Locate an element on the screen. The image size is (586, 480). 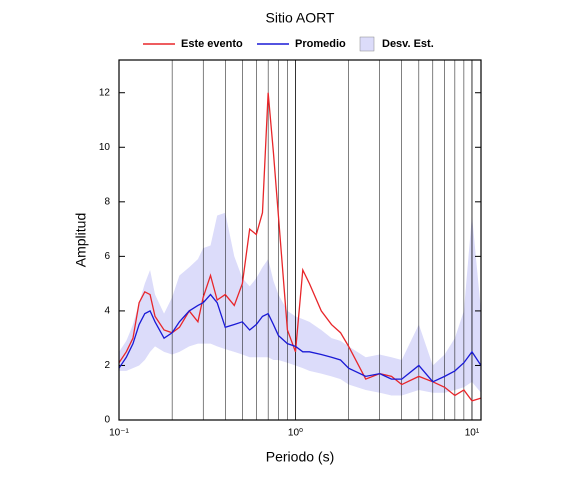
y-tick-label: 6 is located at coordinates (107, 256).